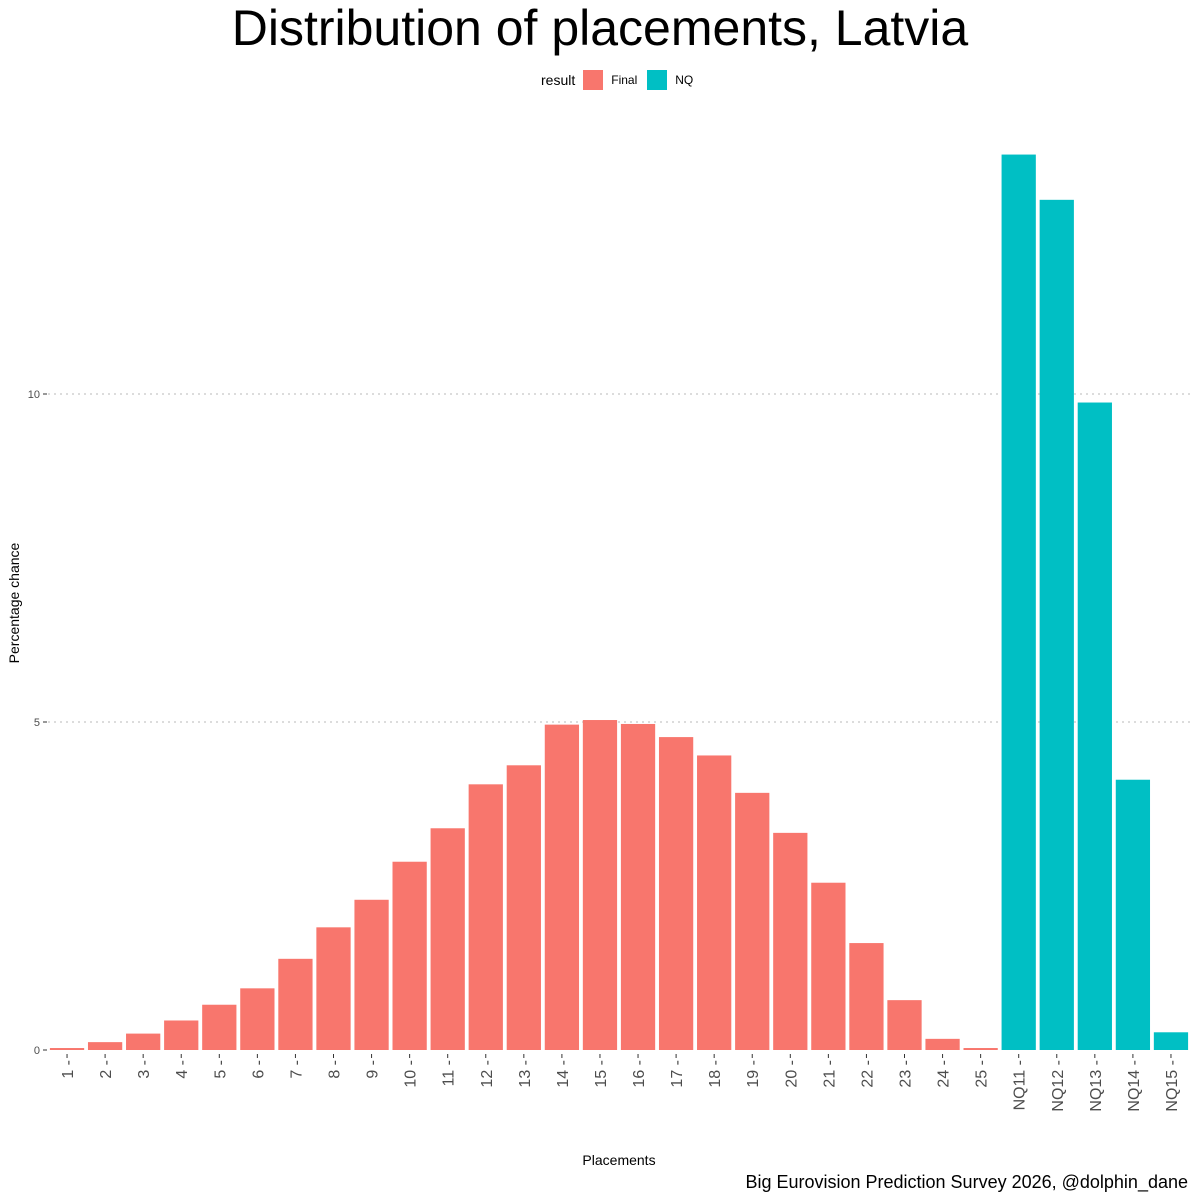 This screenshot has height=1200, width=1200. I want to click on legend-label-final: Final, so click(624, 80).